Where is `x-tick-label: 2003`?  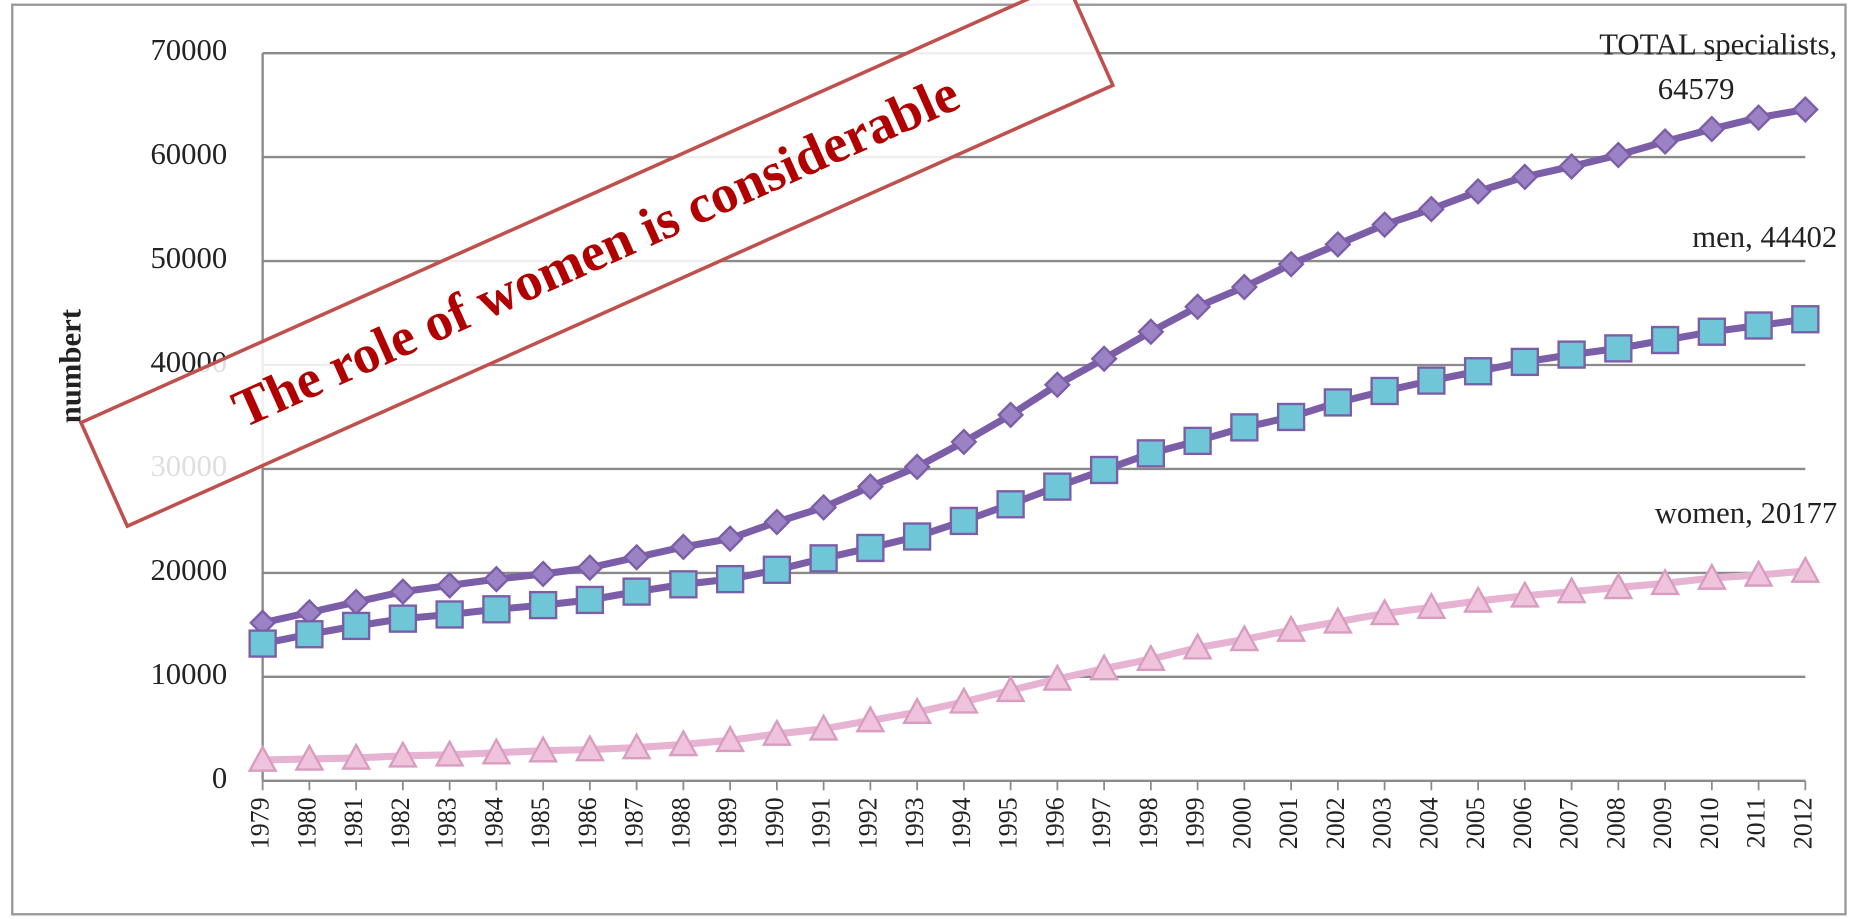
x-tick-label: 2003 is located at coordinates (1382, 823).